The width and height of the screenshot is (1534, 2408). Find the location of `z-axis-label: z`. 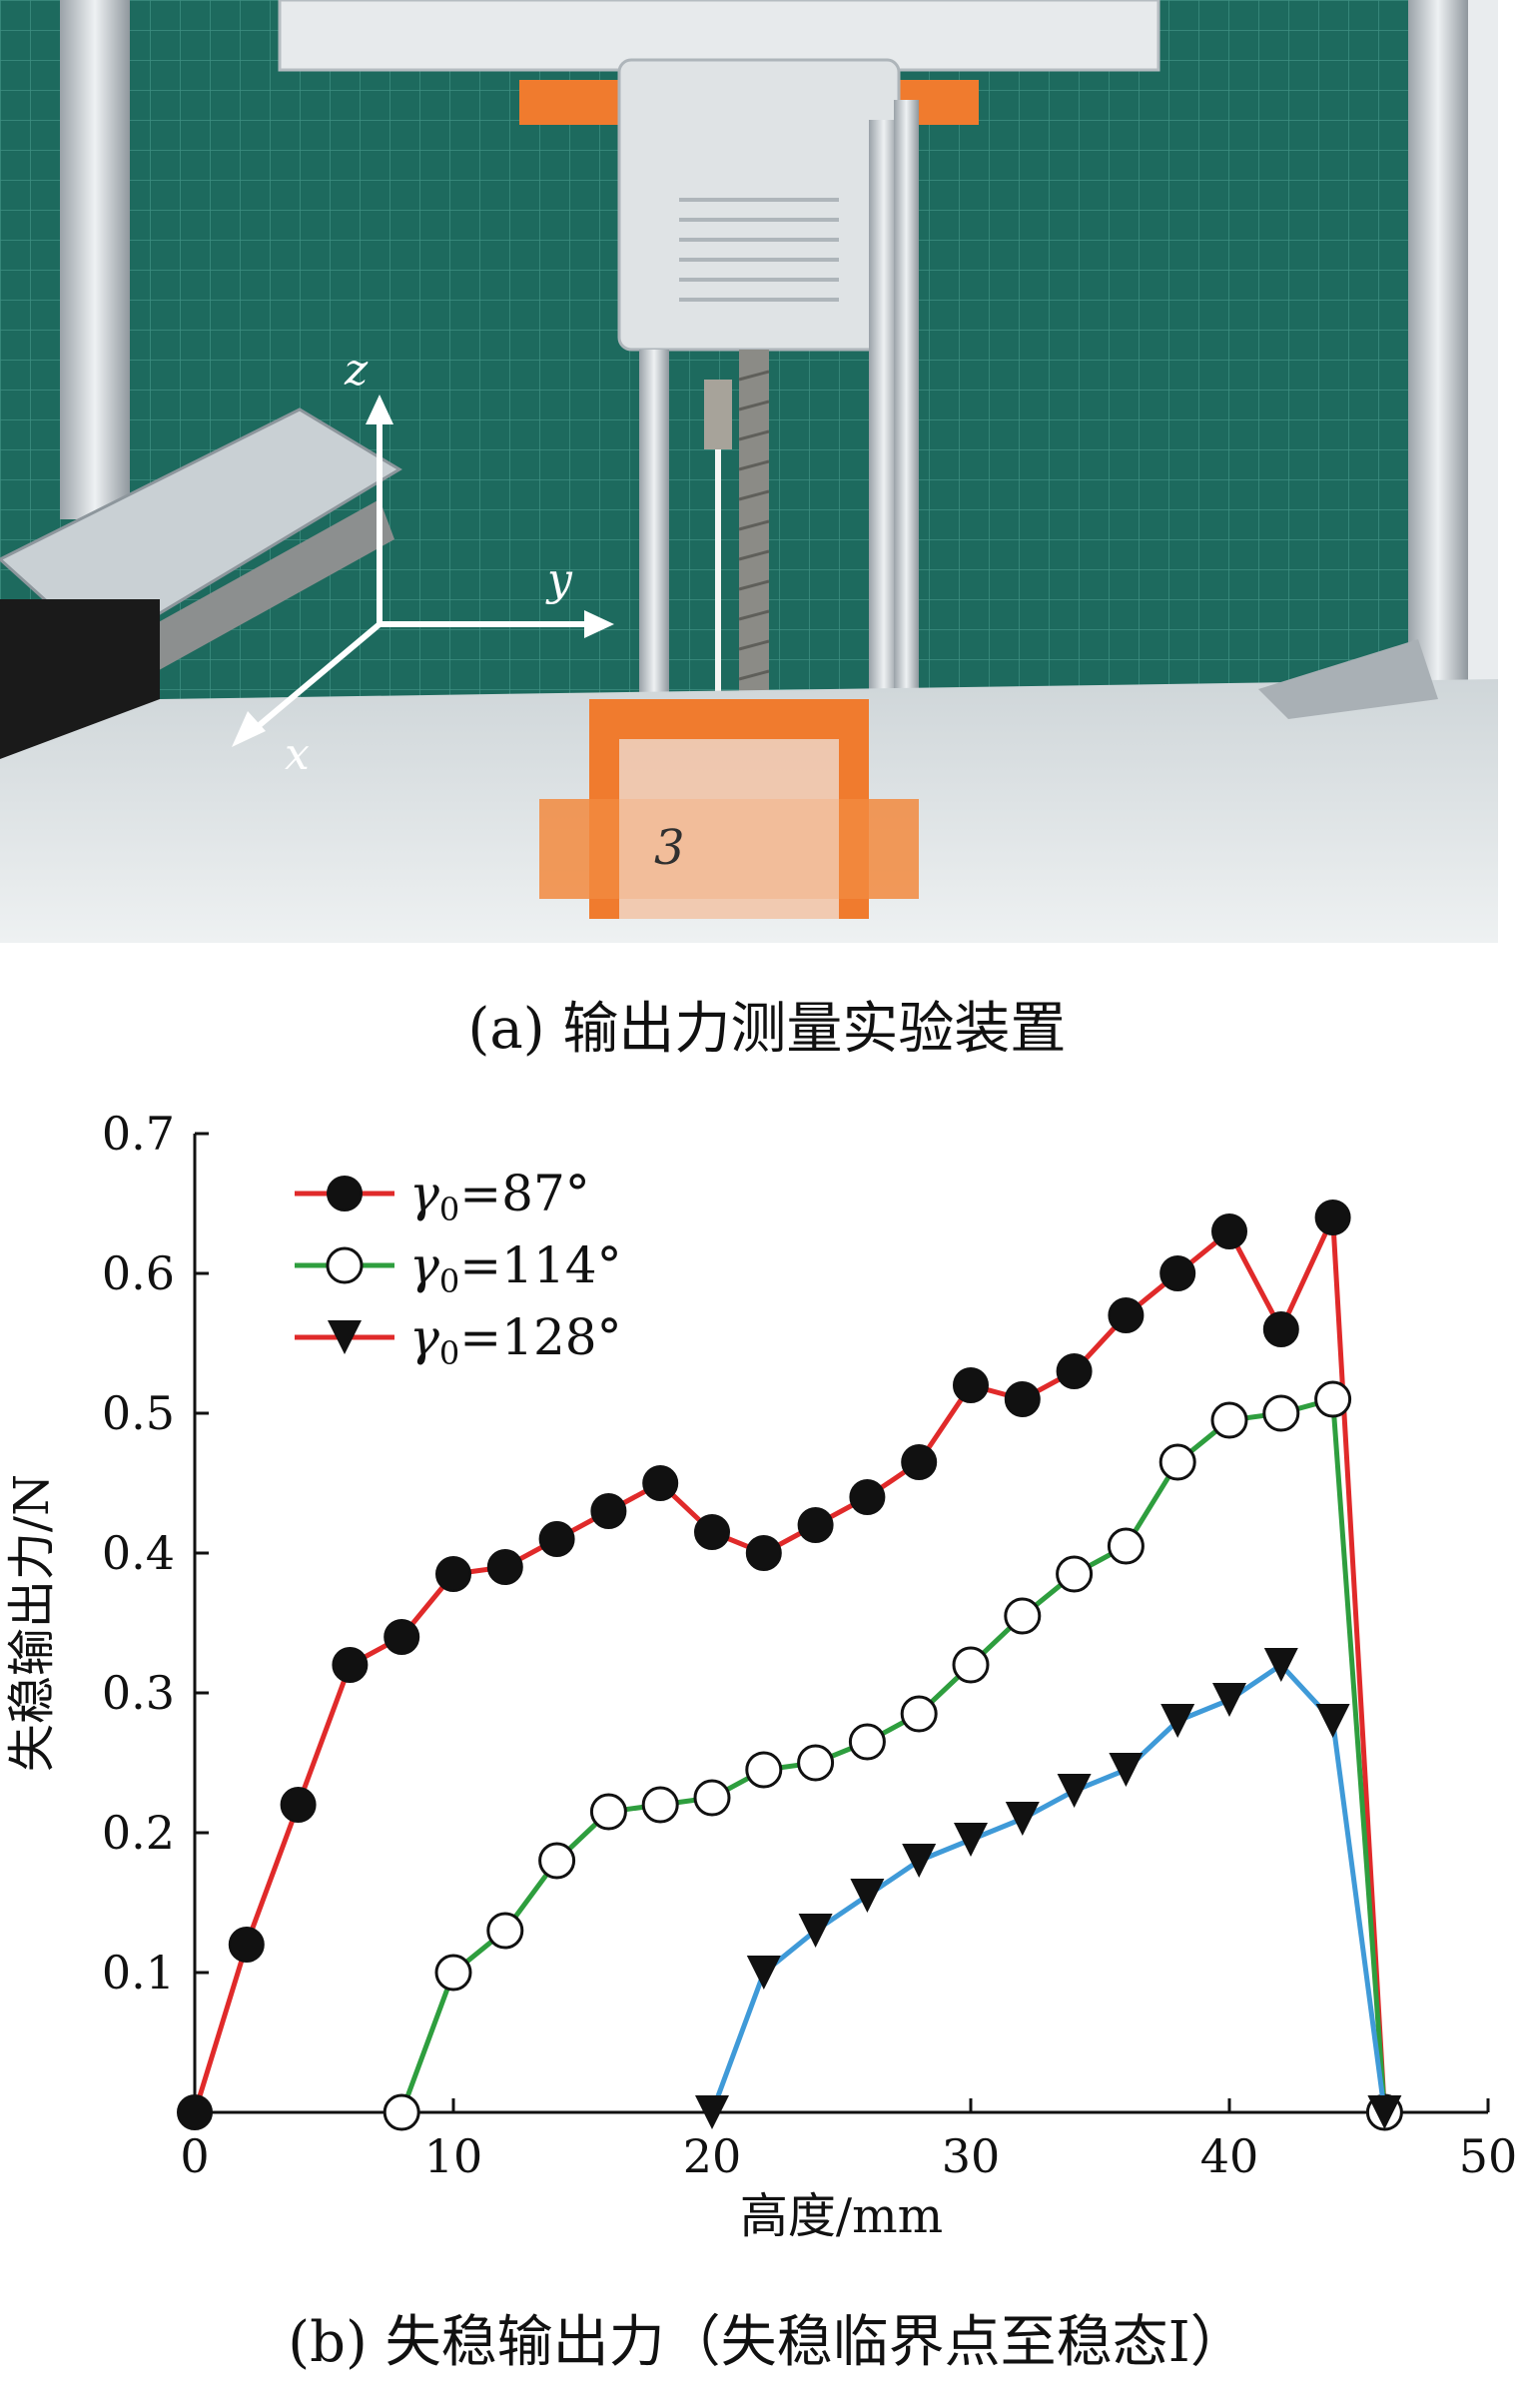

z-axis-label: z is located at coordinates (356, 370).